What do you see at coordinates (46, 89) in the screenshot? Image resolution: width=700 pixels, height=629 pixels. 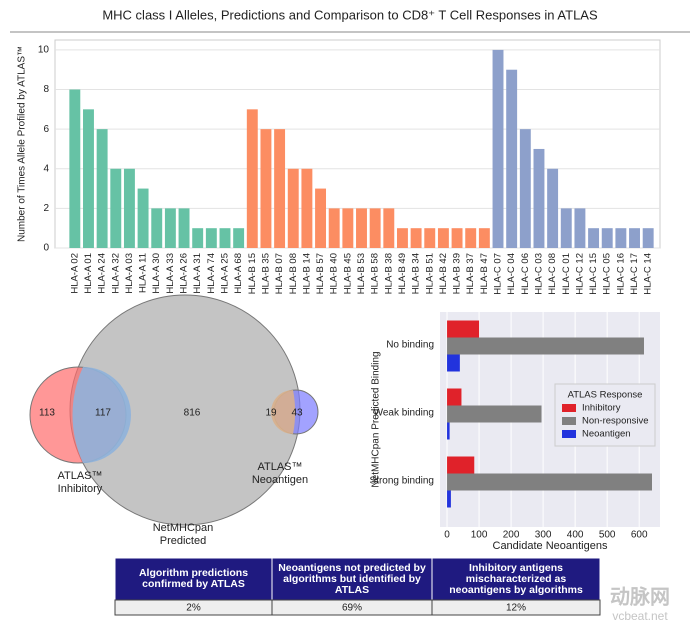 I see `y-tick-label: 8` at bounding box center [46, 89].